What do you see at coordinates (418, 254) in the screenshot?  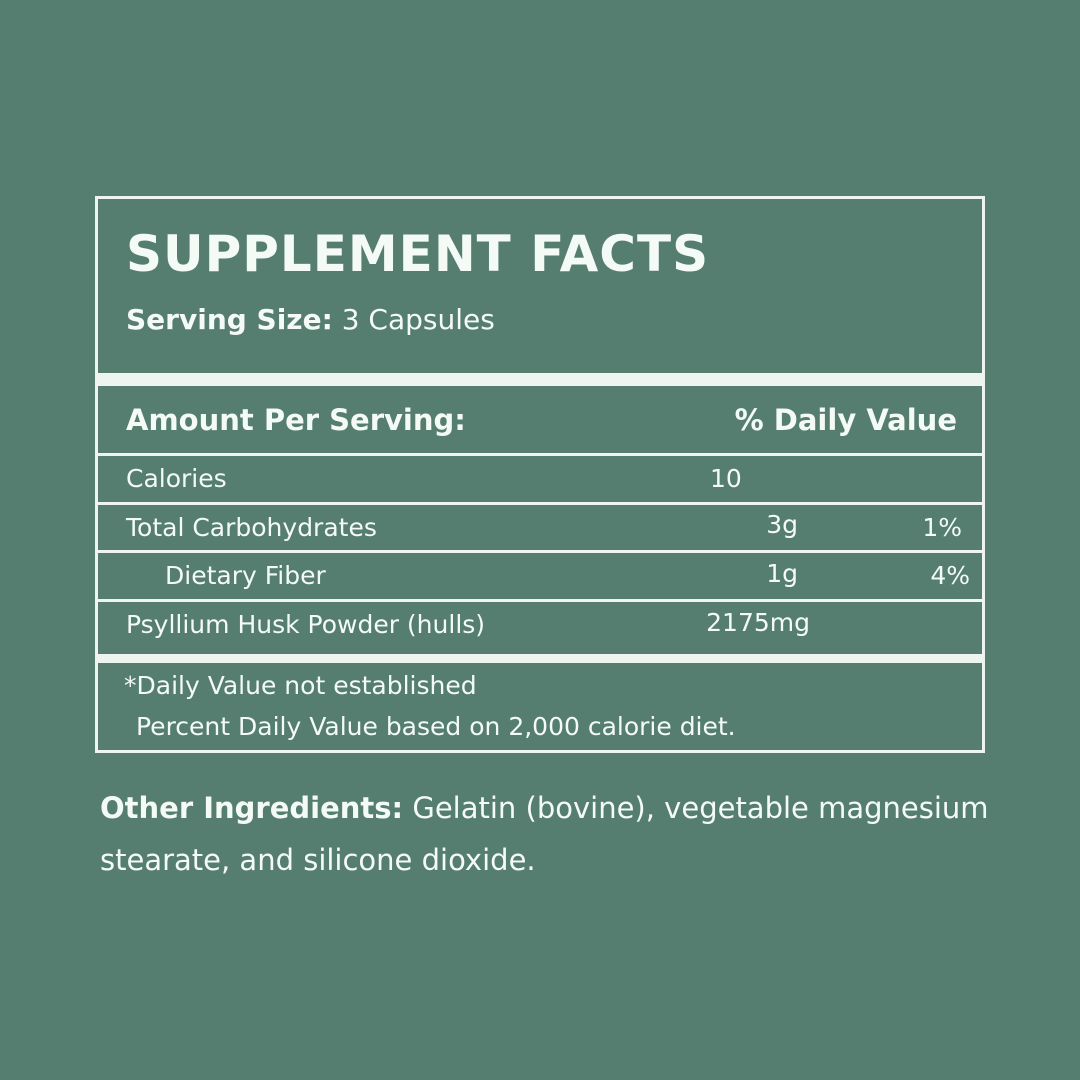 I see `panel-title: SUPPLEMENT FACTS` at bounding box center [418, 254].